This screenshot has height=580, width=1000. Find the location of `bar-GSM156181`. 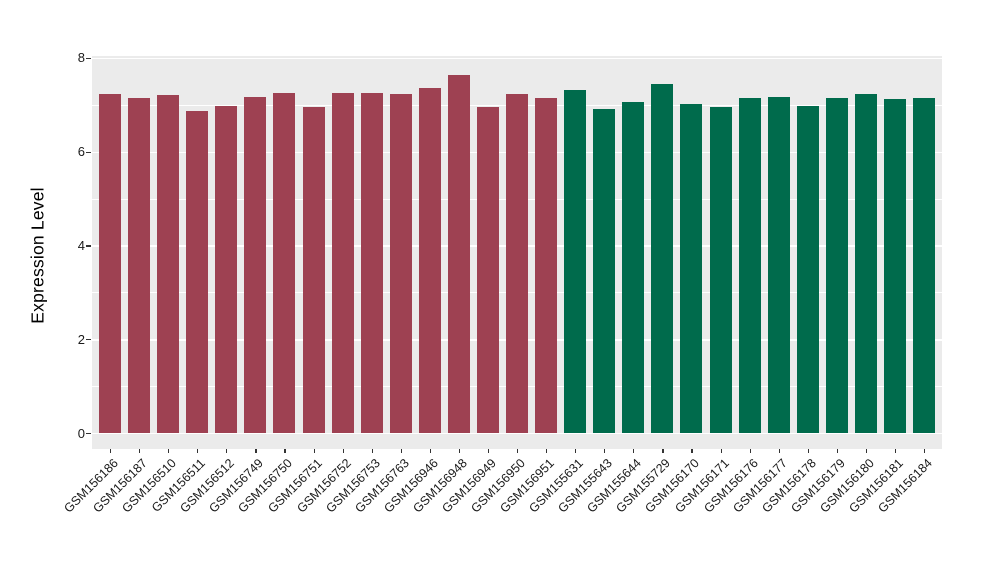

bar-GSM156181 is located at coordinates (894, 266).